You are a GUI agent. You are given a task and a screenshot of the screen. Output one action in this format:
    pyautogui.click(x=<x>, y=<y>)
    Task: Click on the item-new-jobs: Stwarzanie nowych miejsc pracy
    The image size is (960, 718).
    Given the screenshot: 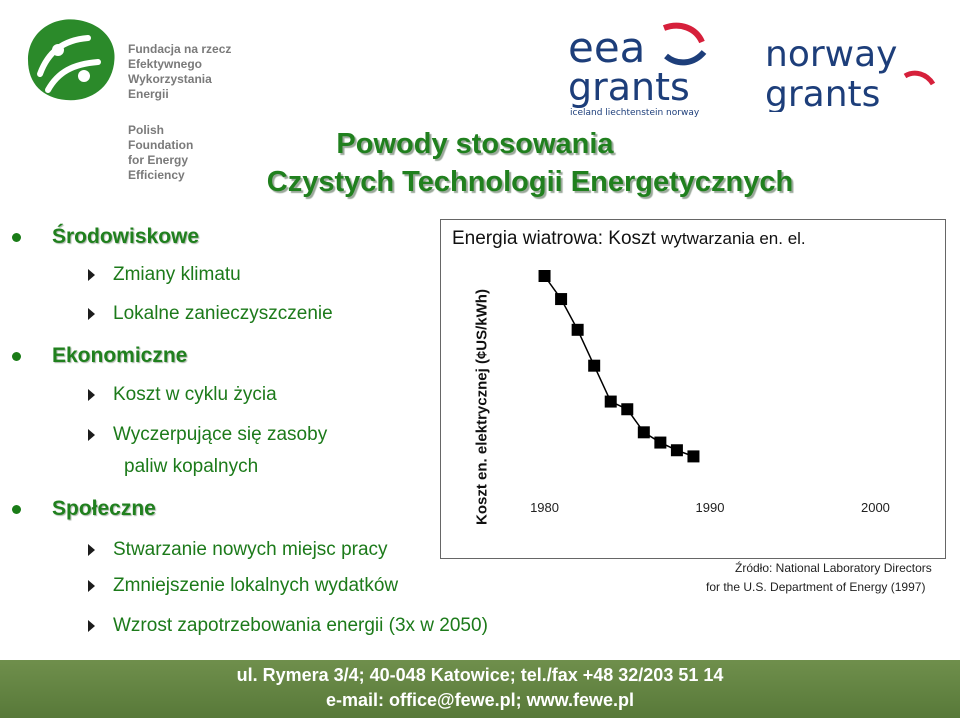 What is the action you would take?
    pyautogui.click(x=250, y=549)
    